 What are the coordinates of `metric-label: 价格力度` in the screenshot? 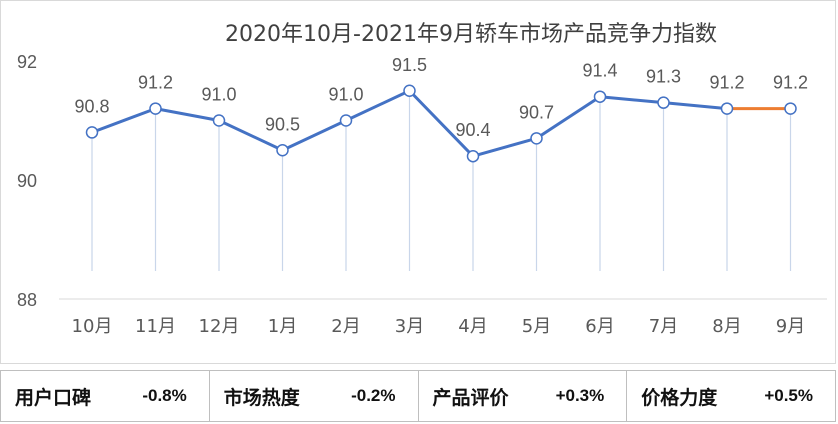 It's located at (679, 397).